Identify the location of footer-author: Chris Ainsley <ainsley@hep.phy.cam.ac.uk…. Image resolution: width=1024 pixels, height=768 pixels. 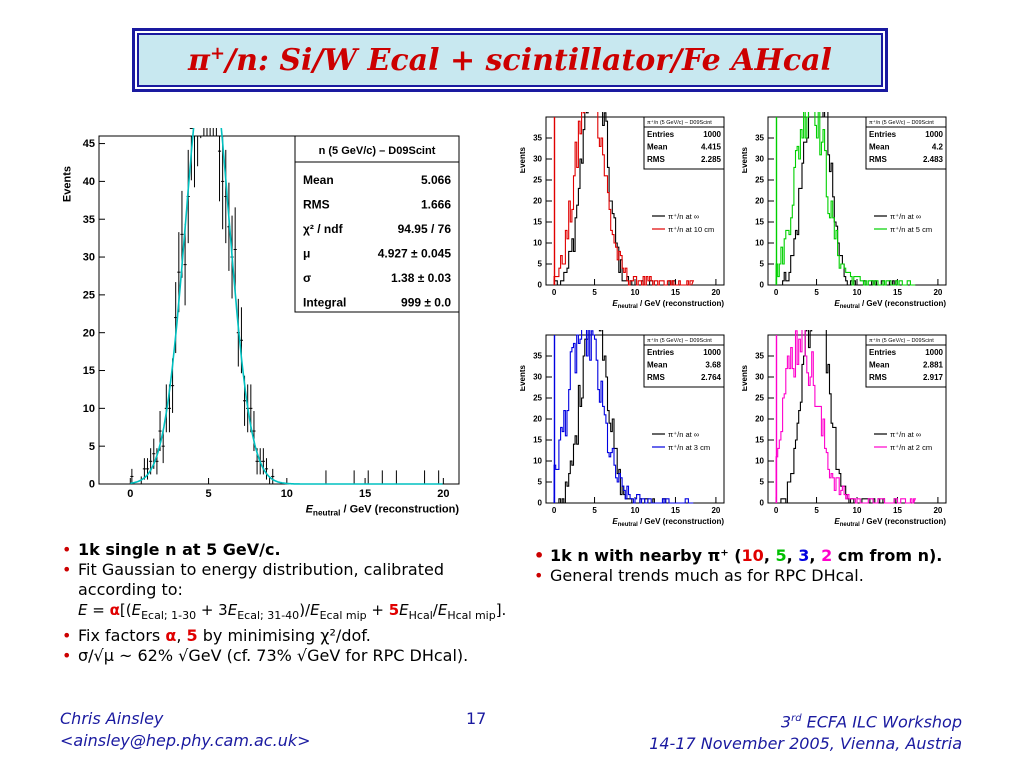
(185, 730).